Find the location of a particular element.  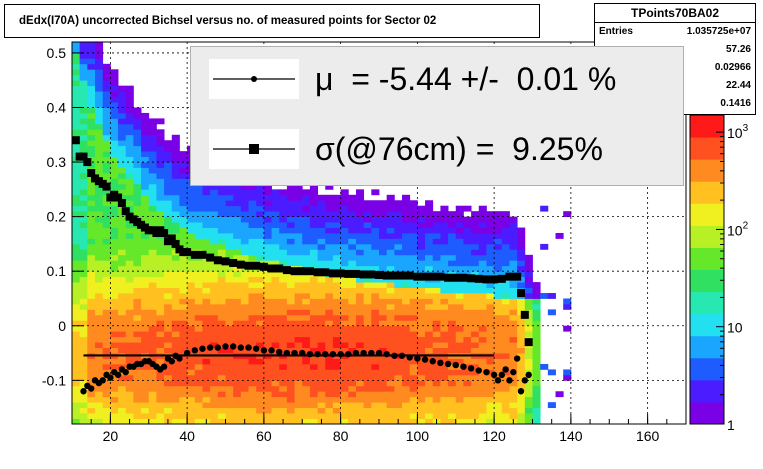

y-tick-label: 0.1 is located at coordinates (57, 271).